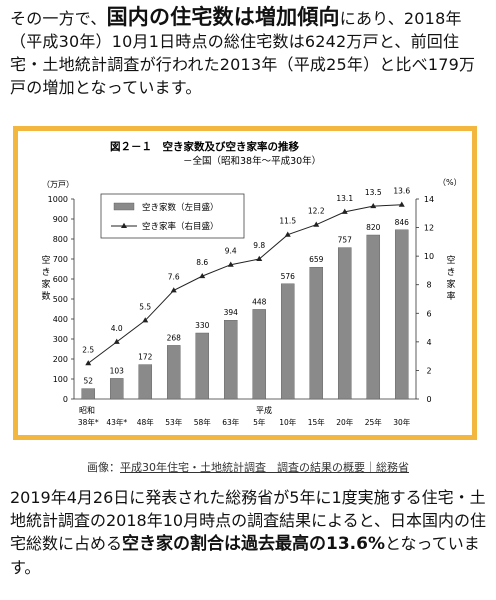 Image resolution: width=496 pixels, height=600 pixels. What do you see at coordinates (373, 227) in the screenshot?
I see `bar-value-label: 820` at bounding box center [373, 227].